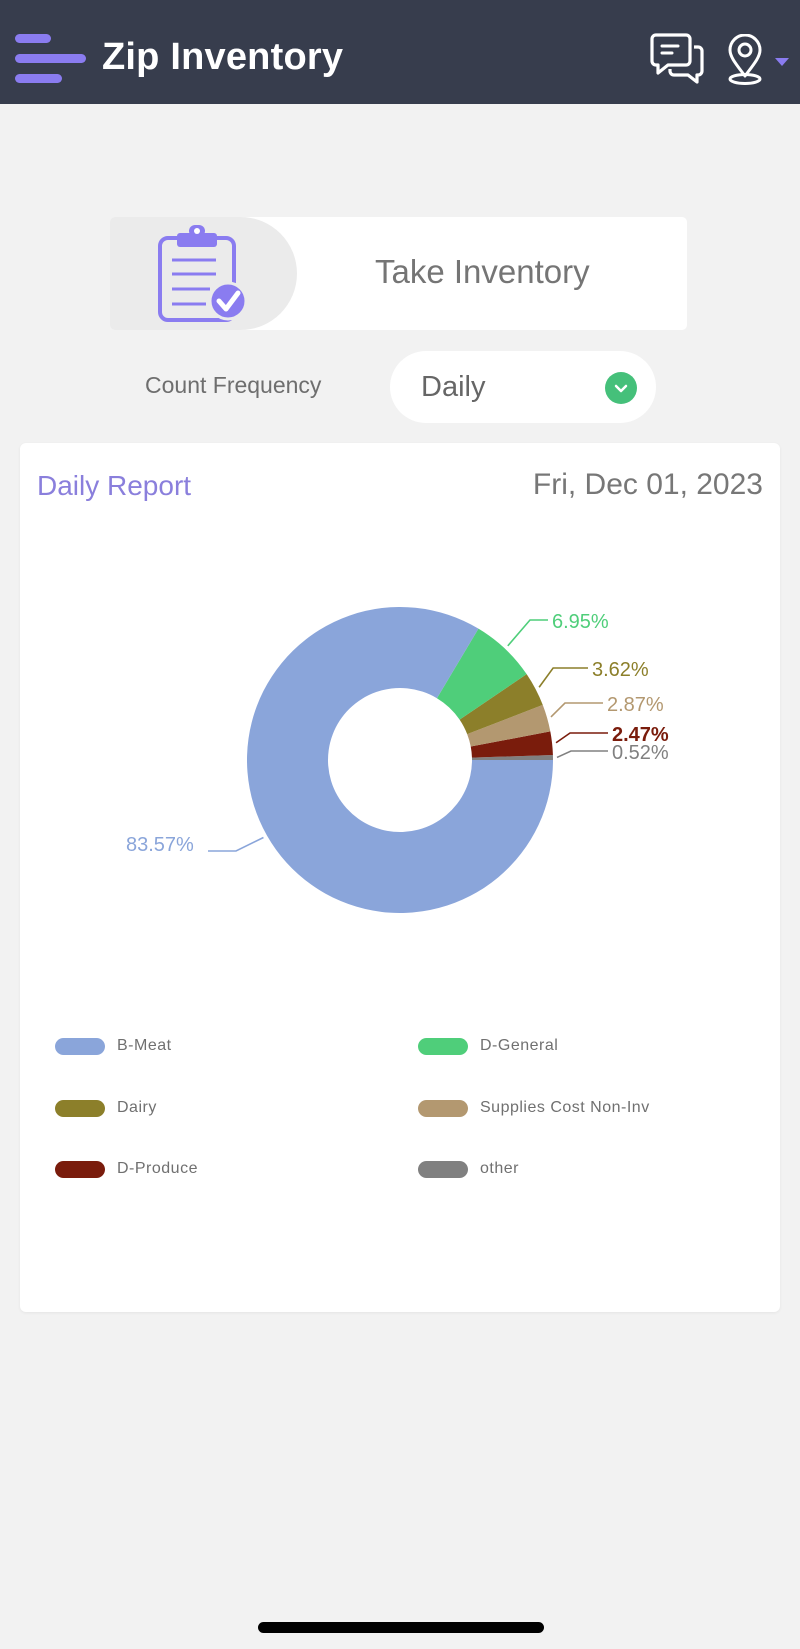 The height and width of the screenshot is (1649, 800). What do you see at coordinates (488, 1046) in the screenshot?
I see `legend-item: D-General` at bounding box center [488, 1046].